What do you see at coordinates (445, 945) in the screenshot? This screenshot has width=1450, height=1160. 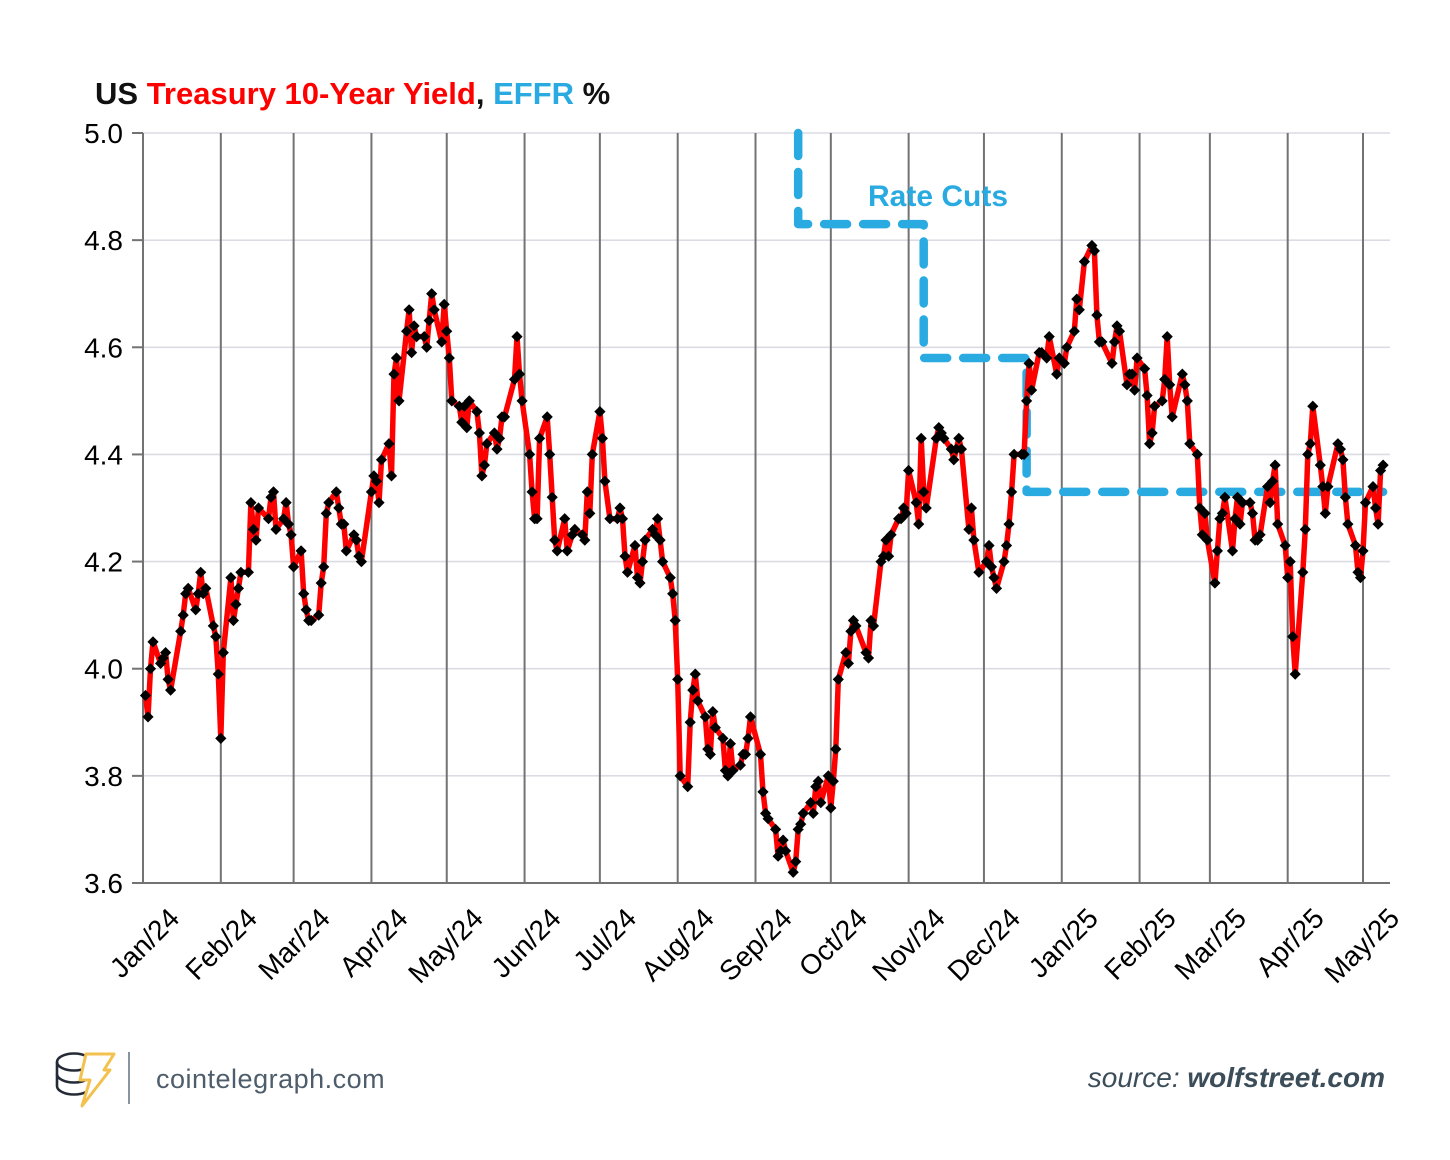 I see `x-tick-label: May/24` at bounding box center [445, 945].